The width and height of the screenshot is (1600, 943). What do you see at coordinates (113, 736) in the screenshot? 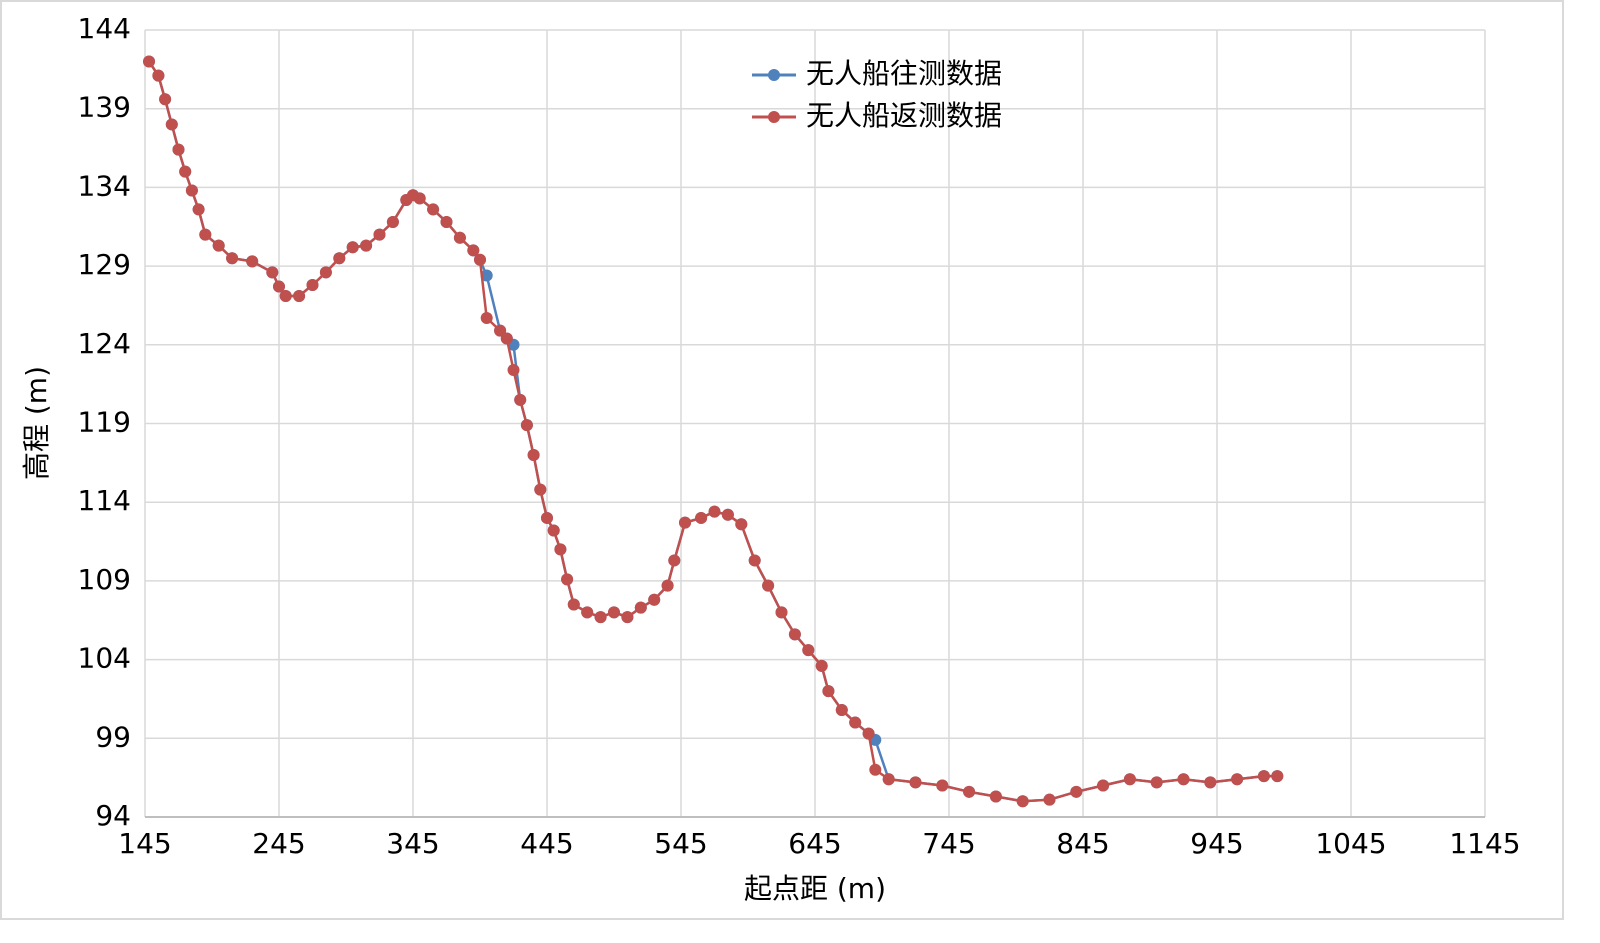
I see `y-tick-label: 99` at bounding box center [113, 736].